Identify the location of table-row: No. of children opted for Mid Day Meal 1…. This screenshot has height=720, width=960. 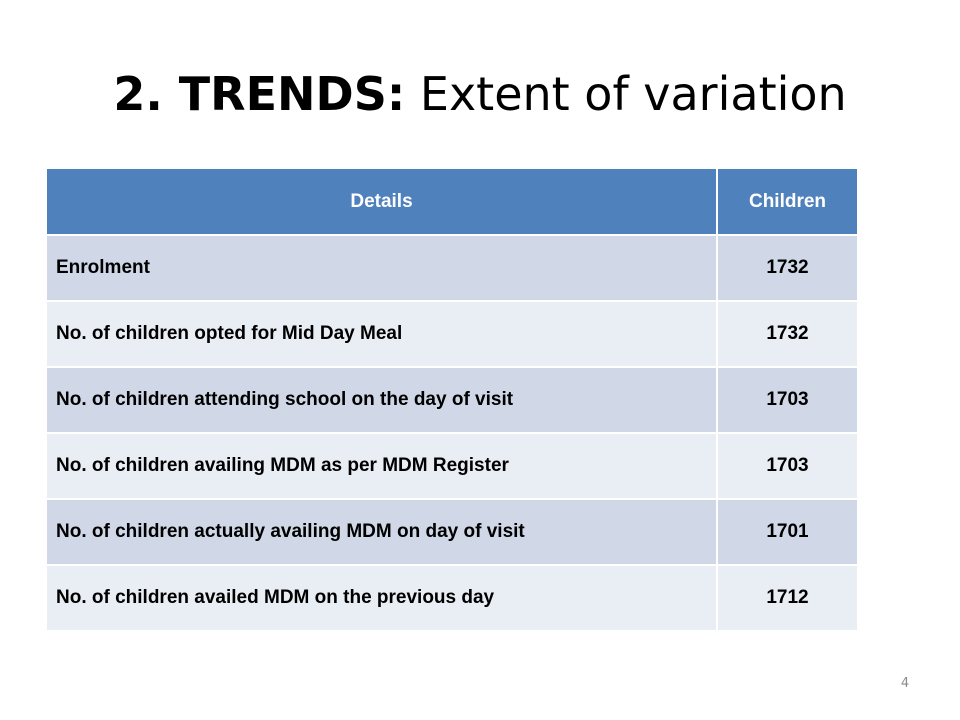
(452, 334).